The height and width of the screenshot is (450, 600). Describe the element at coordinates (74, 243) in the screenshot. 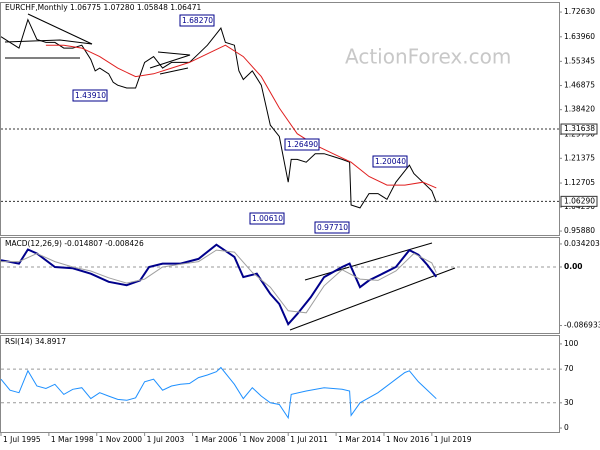

I see `macd-title: MACD(12,26,9) -0.014807 -0.008426` at that location.